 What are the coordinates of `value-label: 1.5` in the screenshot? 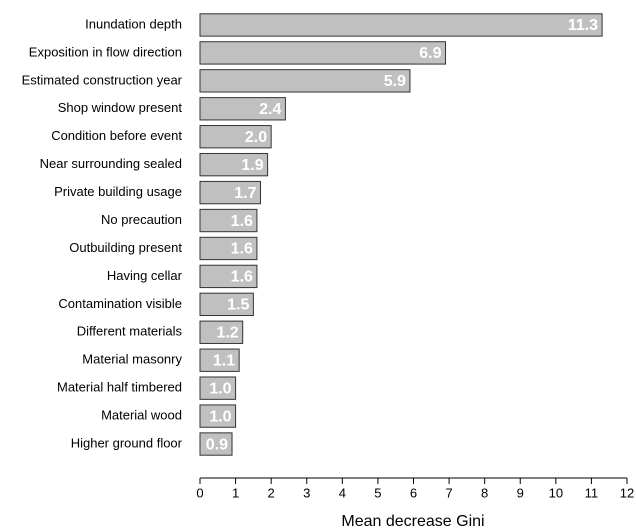 It's located at (238, 305).